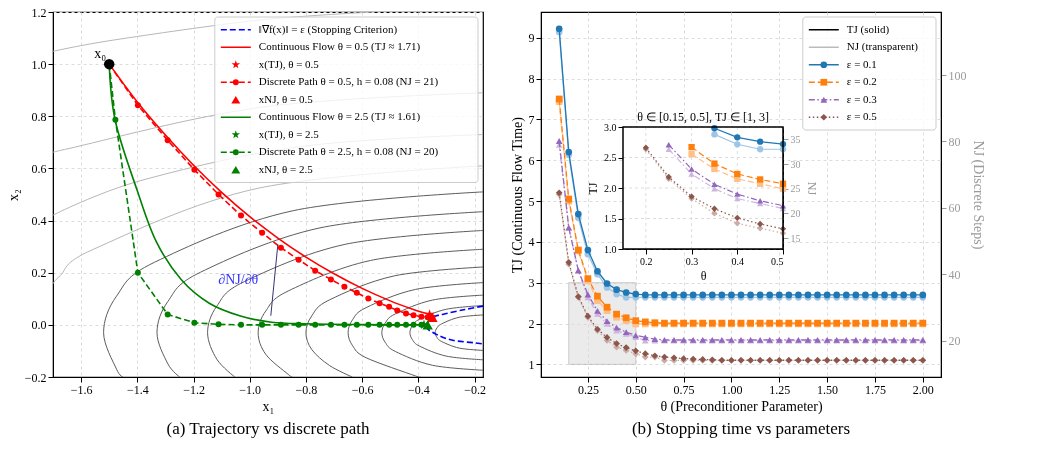  I want to click on y-tick-label: 0.2, so click(39, 273).